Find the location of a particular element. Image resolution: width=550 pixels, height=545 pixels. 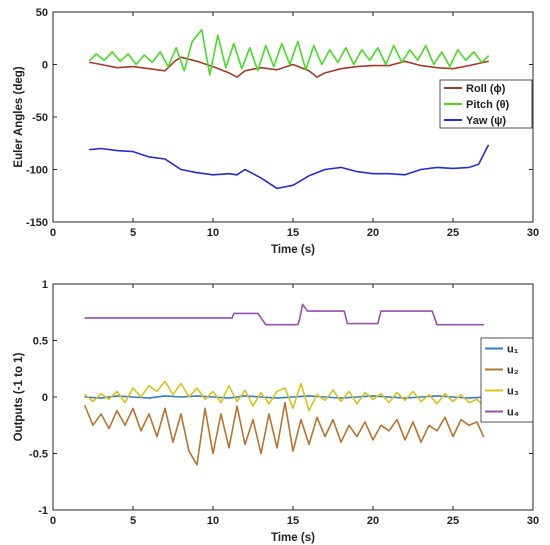

chart2-legend is located at coordinates (507, 380).